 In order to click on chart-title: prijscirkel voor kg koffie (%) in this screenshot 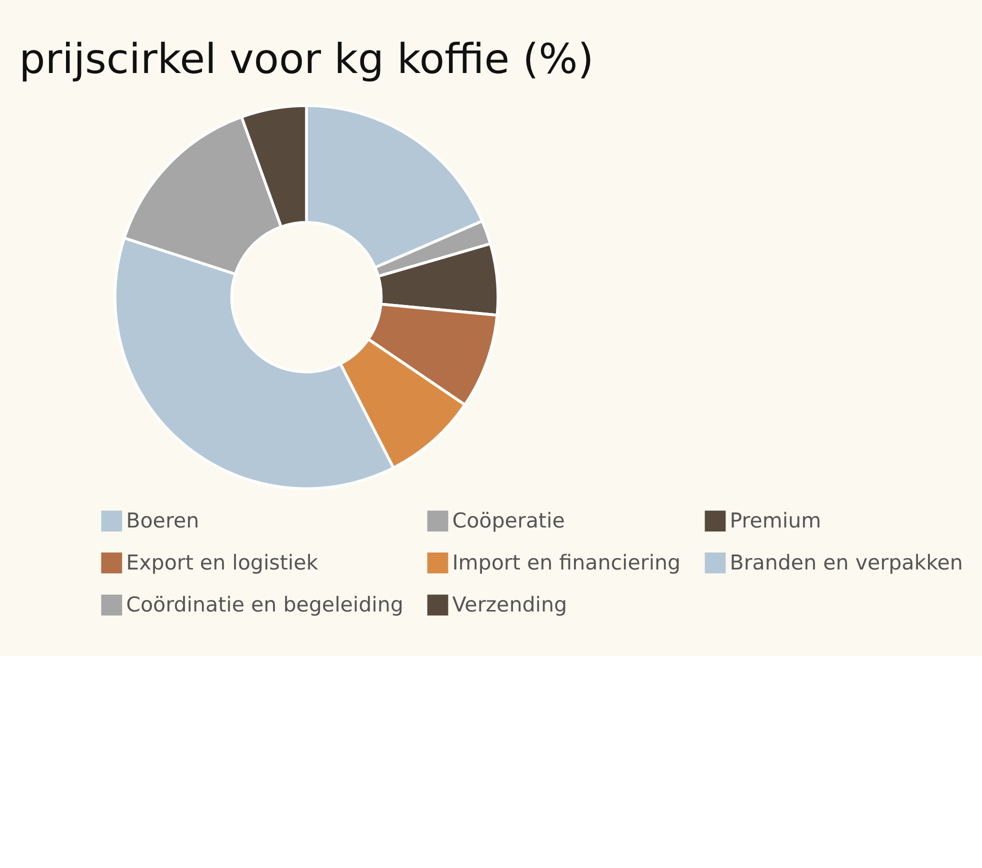, I will do `click(306, 58)`.